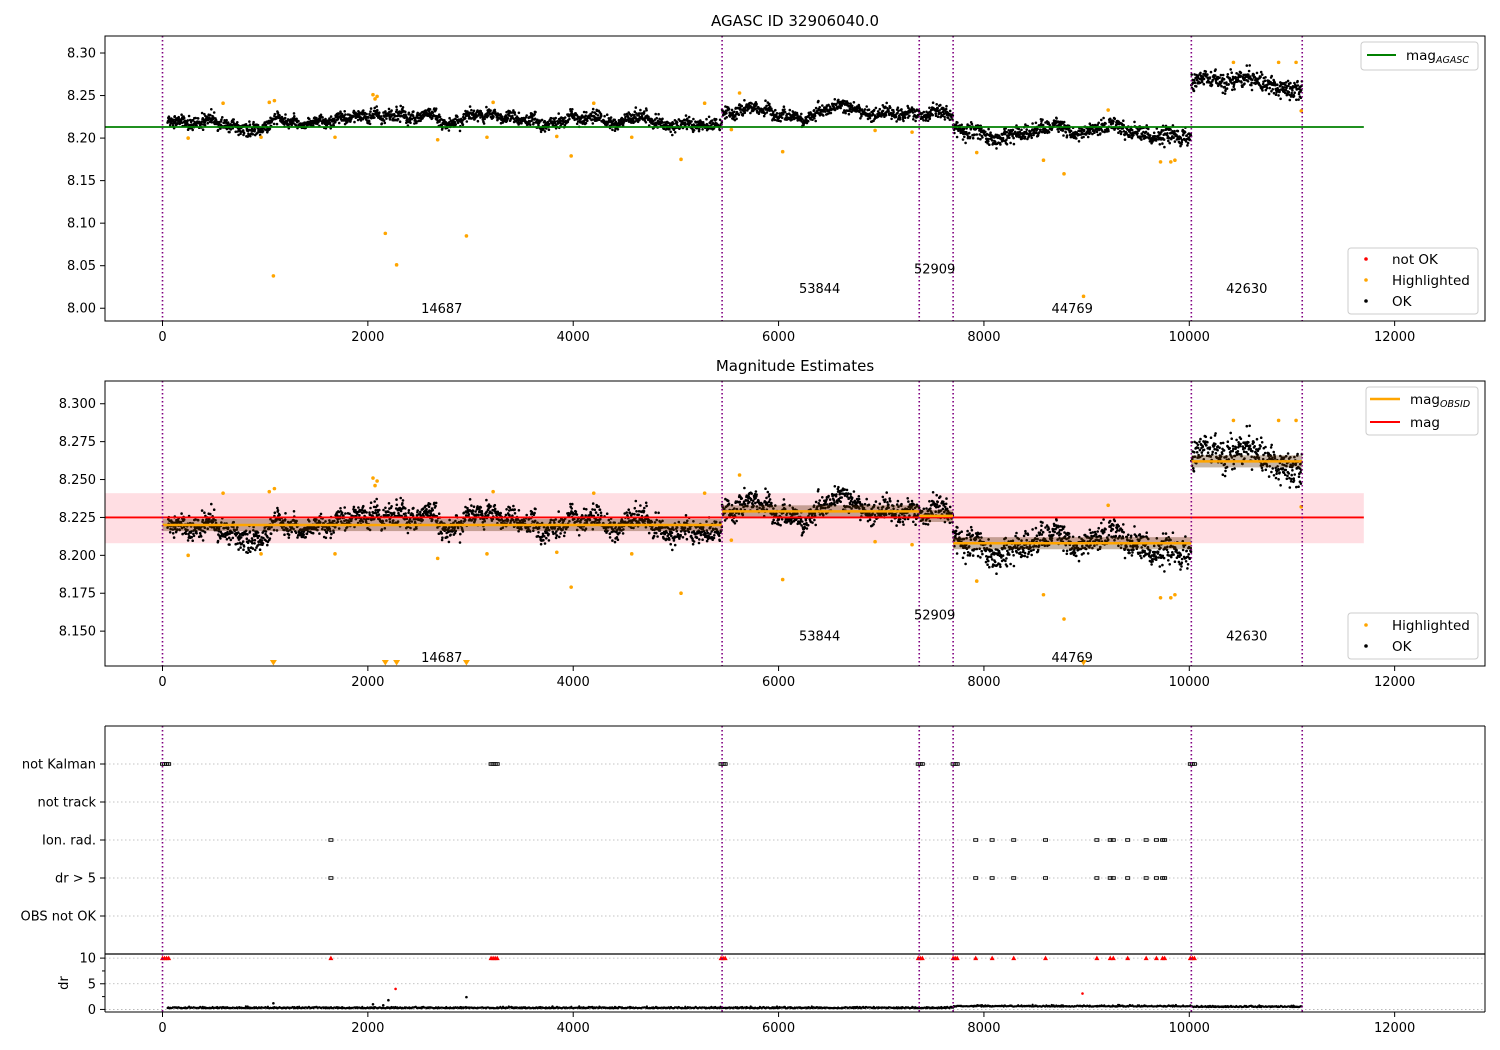 The height and width of the screenshot is (1050, 1500). What do you see at coordinates (778, 1028) in the screenshot?
I see `x-tick-label: 6000` at bounding box center [778, 1028].